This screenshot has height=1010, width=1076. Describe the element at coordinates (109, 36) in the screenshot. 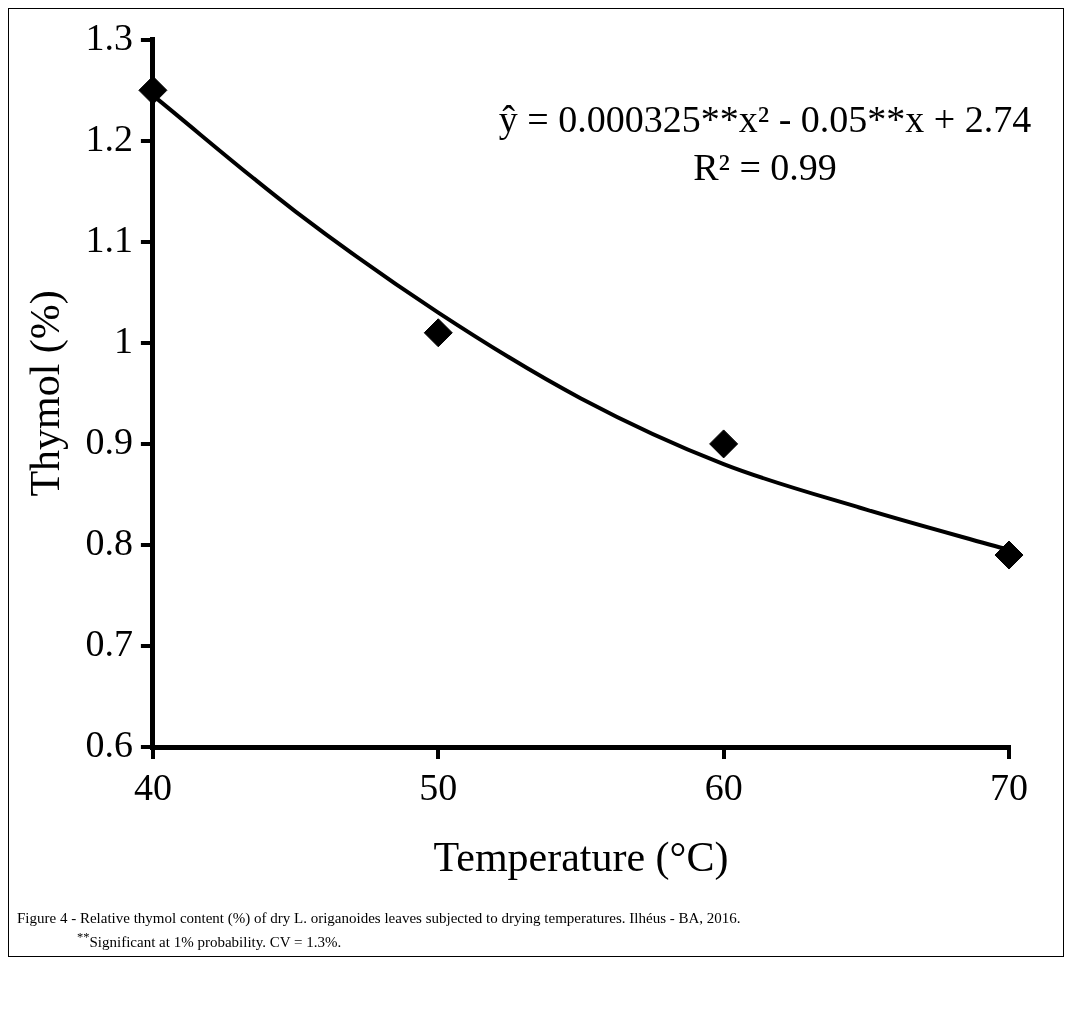

I see `y-tick-label: 1.3` at that location.